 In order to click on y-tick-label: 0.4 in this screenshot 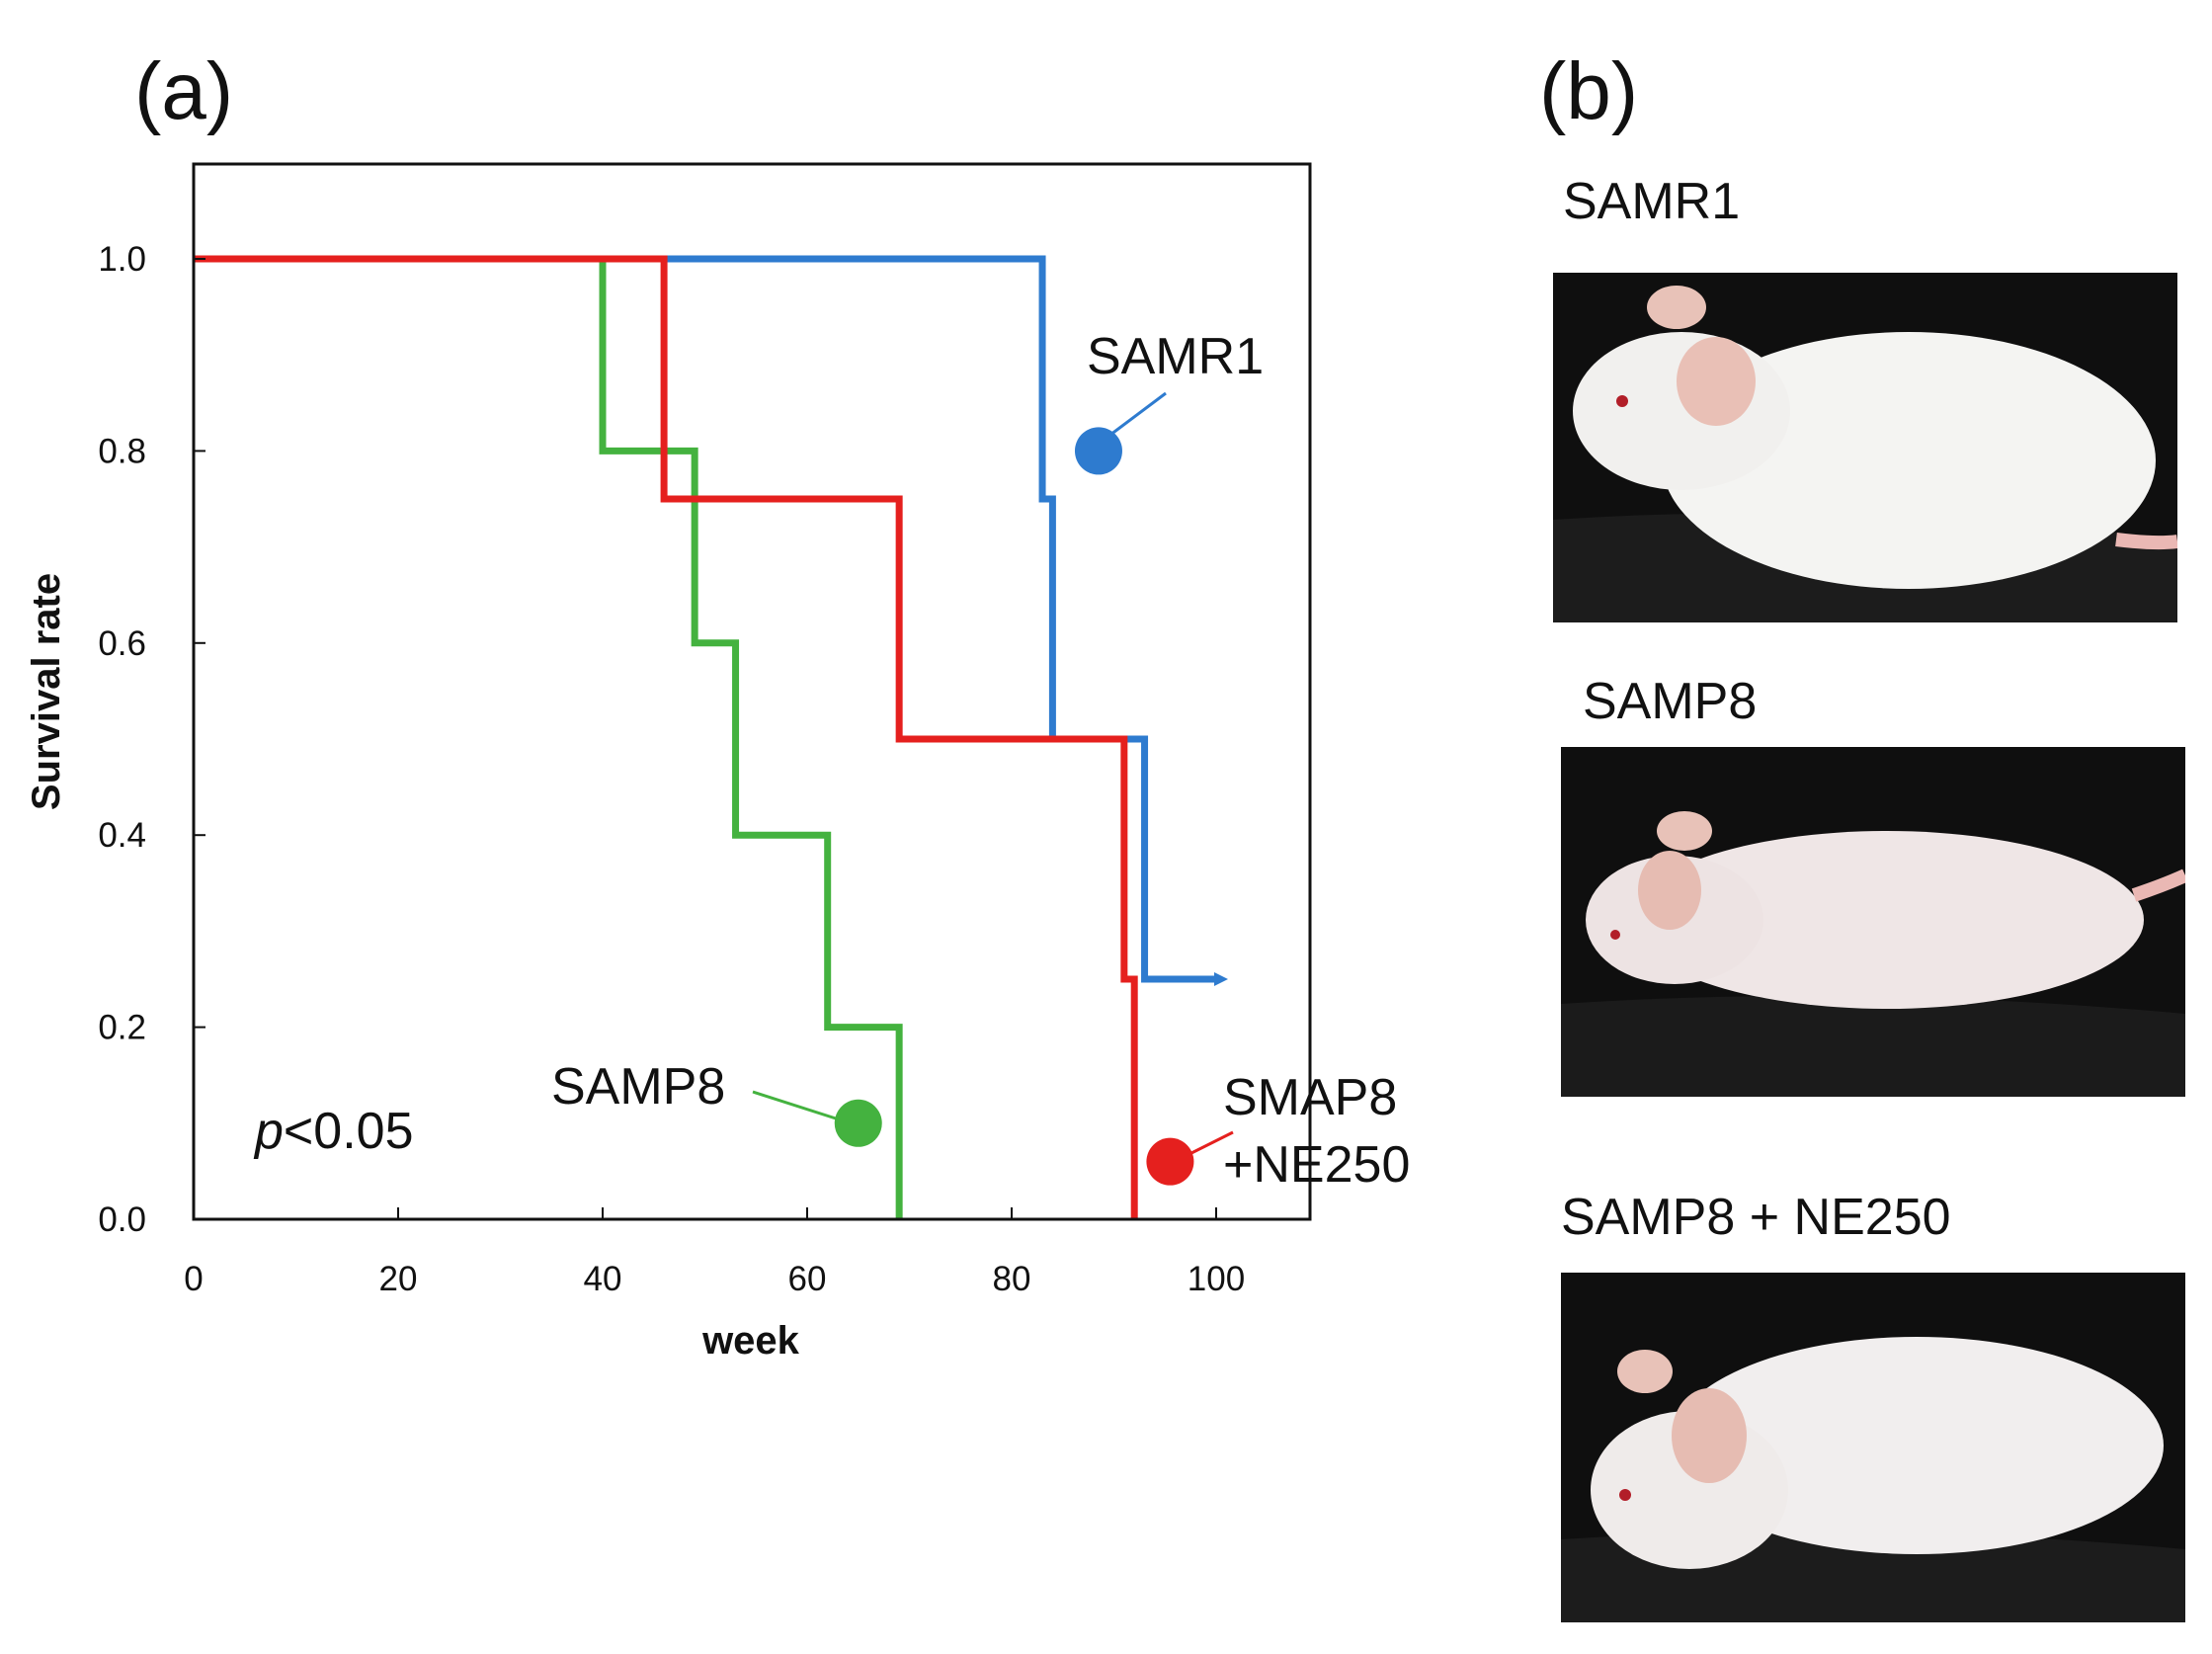, I will do `click(122, 835)`.